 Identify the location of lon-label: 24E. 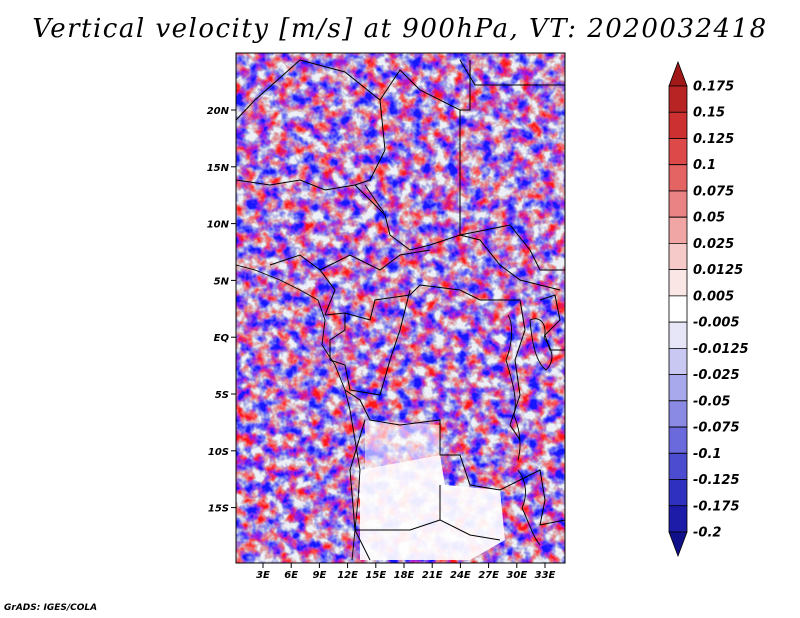
(460, 575).